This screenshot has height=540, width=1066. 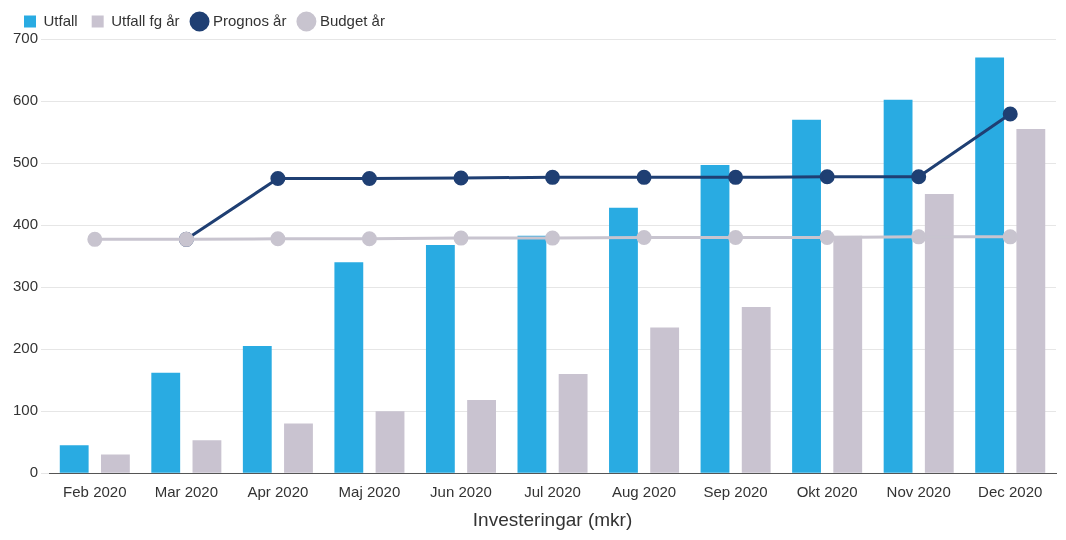 What do you see at coordinates (1010, 492) in the screenshot?
I see `x-tick-label: Dec 2020` at bounding box center [1010, 492].